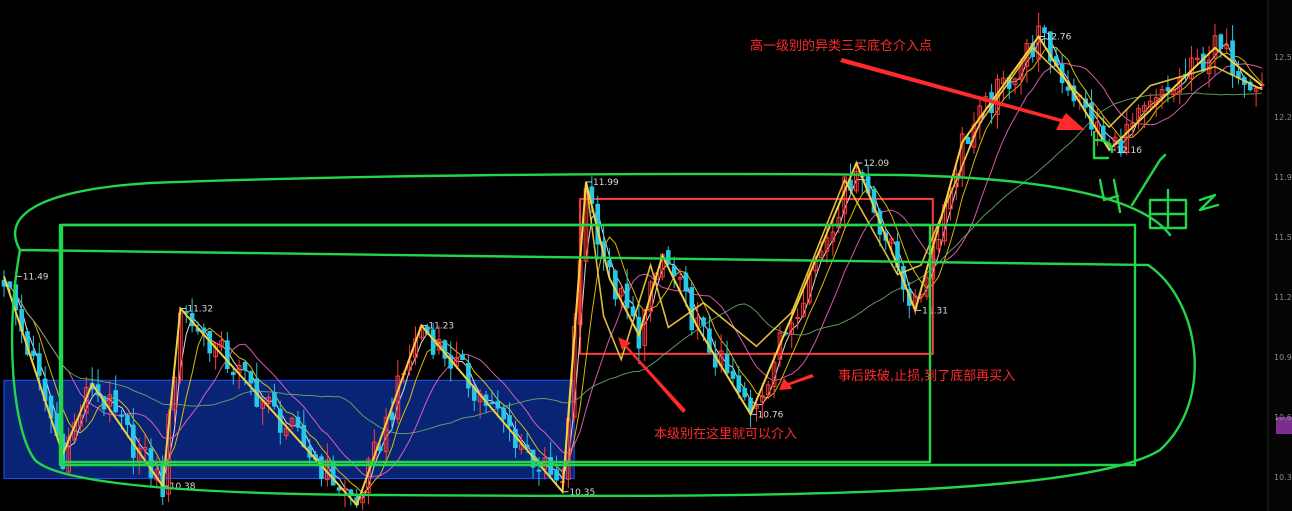 The width and height of the screenshot is (1292, 511). Describe the element at coordinates (935, 311) in the screenshot. I see `price-label: 11.31` at that location.